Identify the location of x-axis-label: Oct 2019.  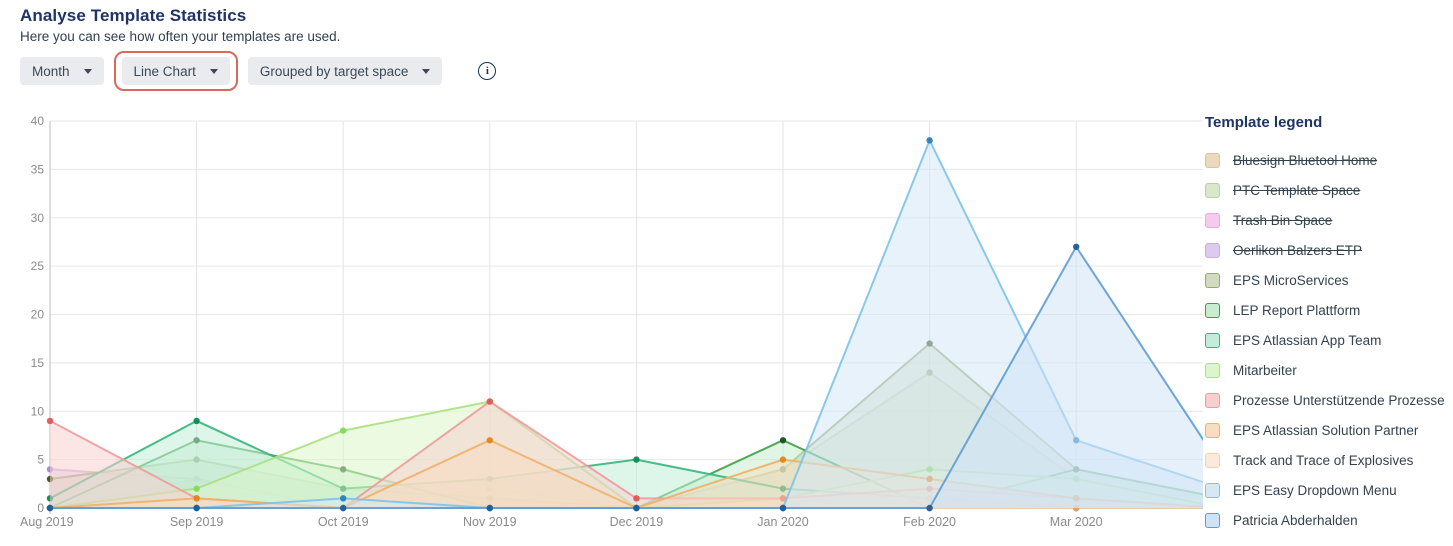
(343, 522).